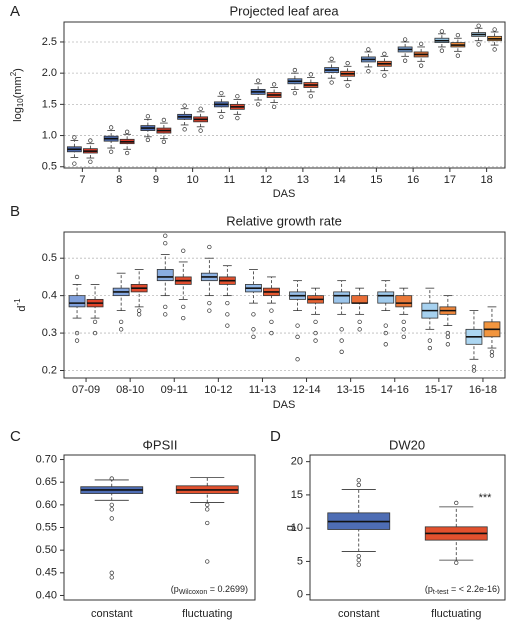  I want to click on x-tick-label: 14-16, so click(395, 390).